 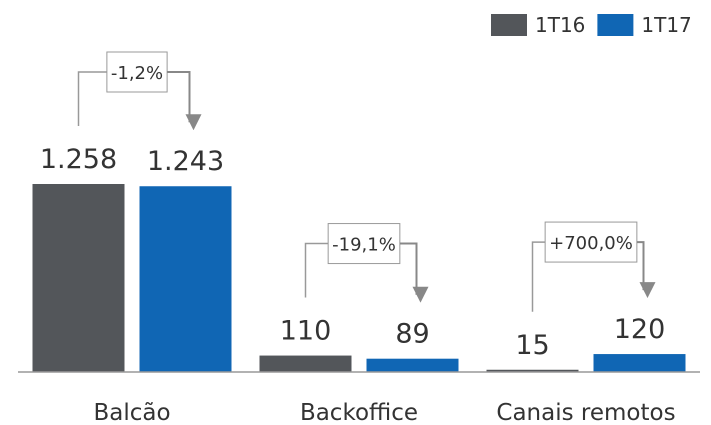 I want to click on x-tick-label: Balcão, so click(x=131, y=412).